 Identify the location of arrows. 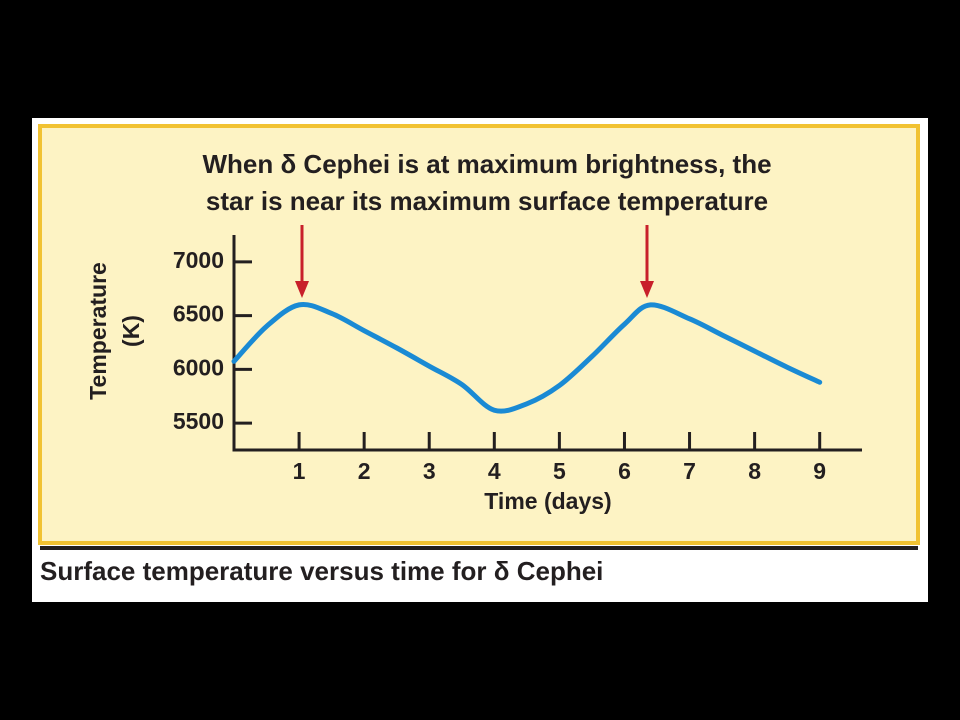
(474, 261).